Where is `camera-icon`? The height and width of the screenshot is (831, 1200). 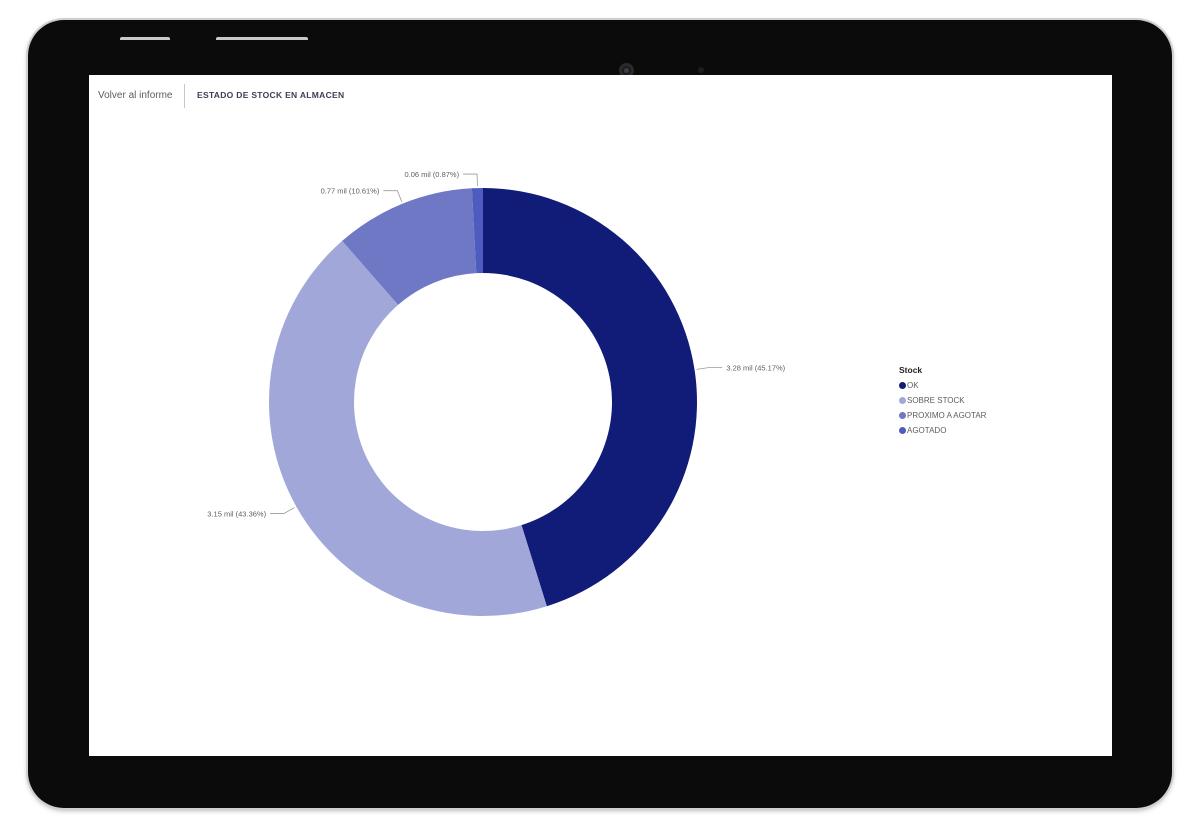 camera-icon is located at coordinates (626, 70).